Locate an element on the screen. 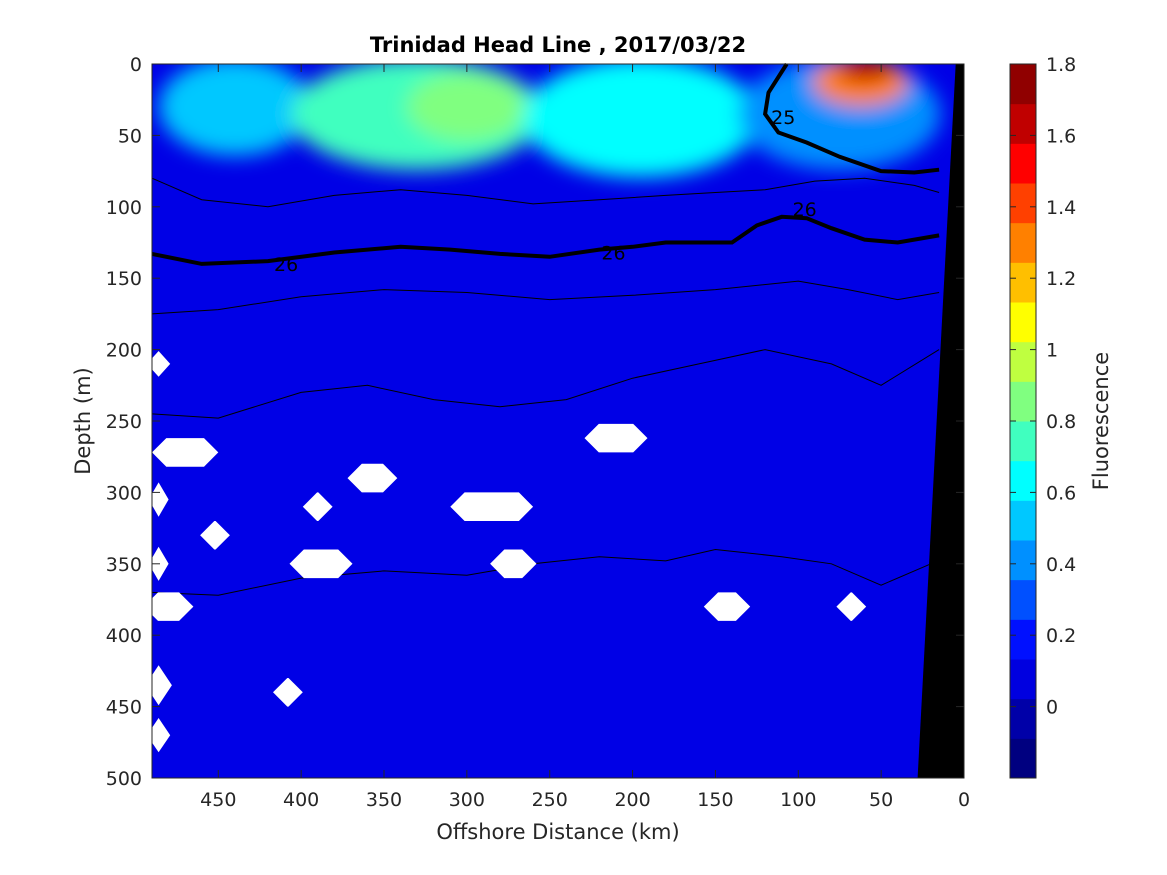 This screenshot has height=875, width=1167. colorbar-tick-label: 0.8 is located at coordinates (1061, 422).